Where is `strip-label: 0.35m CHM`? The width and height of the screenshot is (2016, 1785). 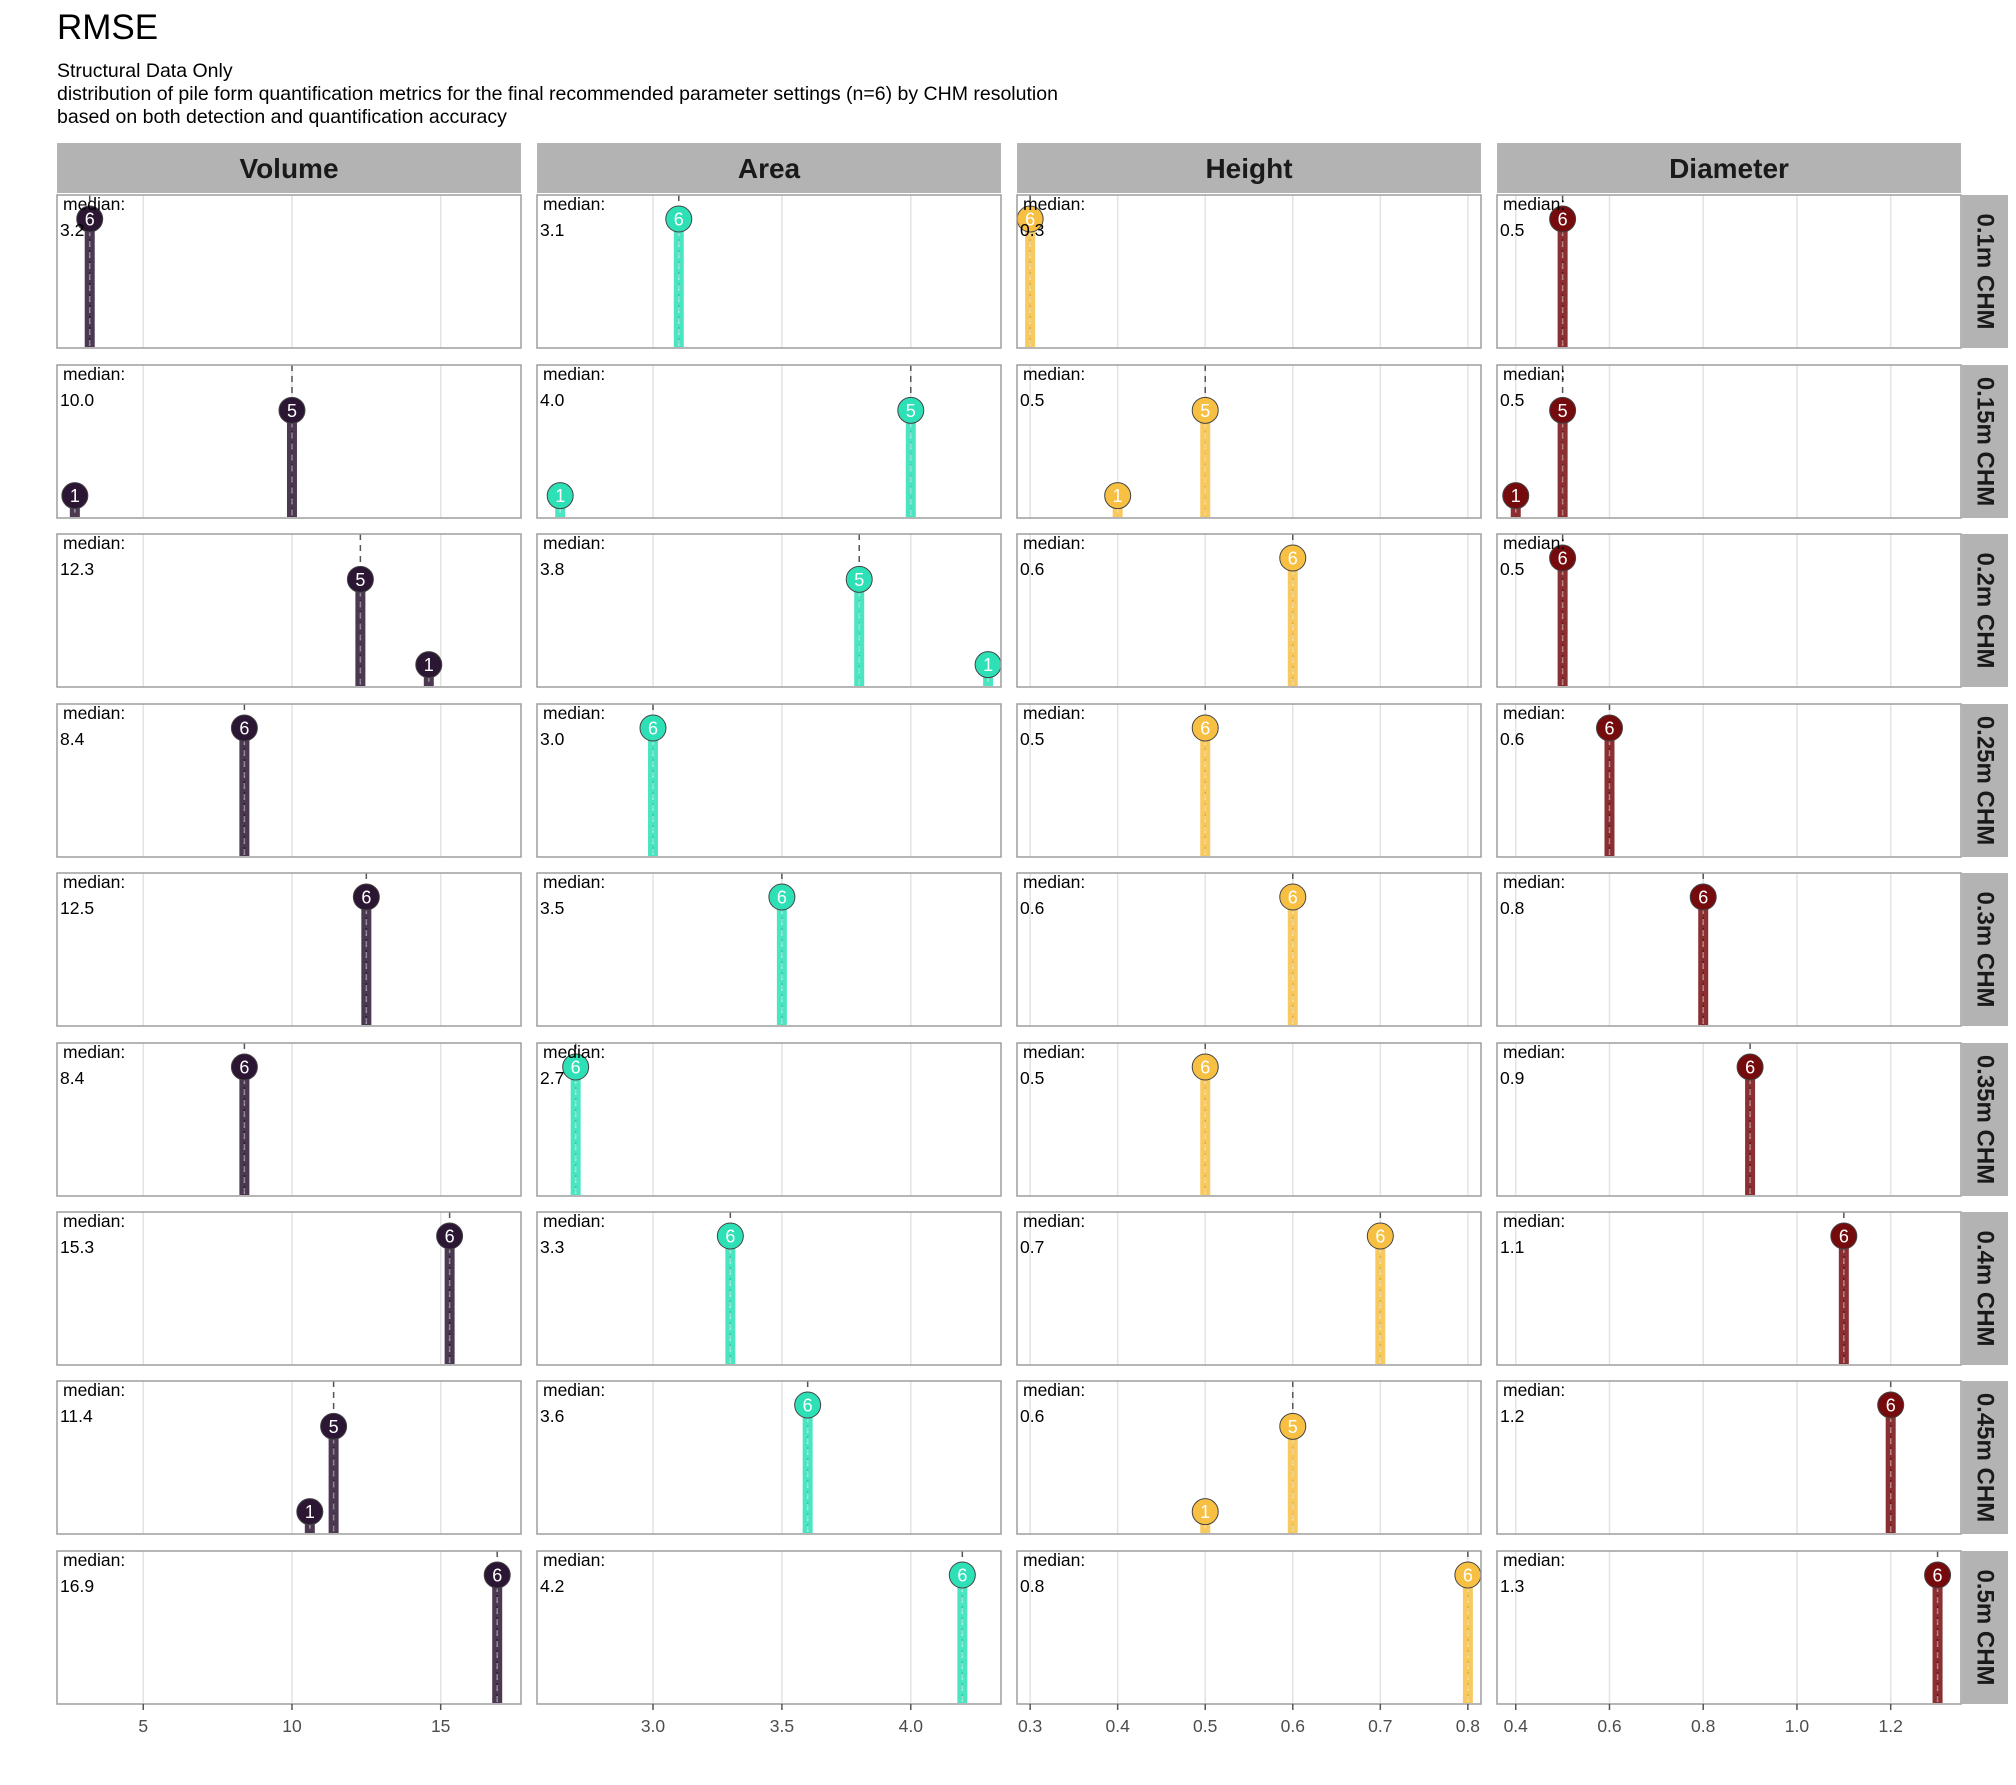
strip-label: 0.35m CHM is located at coordinates (1985, 1119).